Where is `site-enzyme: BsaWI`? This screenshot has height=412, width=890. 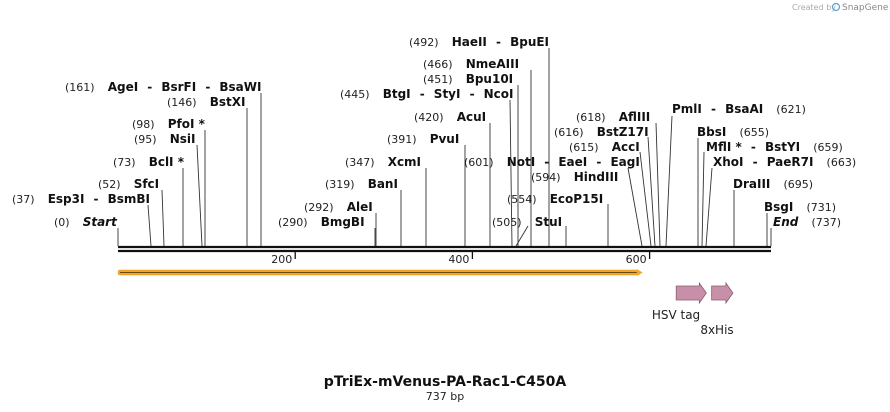 site-enzyme: BsaWI is located at coordinates (240, 87).